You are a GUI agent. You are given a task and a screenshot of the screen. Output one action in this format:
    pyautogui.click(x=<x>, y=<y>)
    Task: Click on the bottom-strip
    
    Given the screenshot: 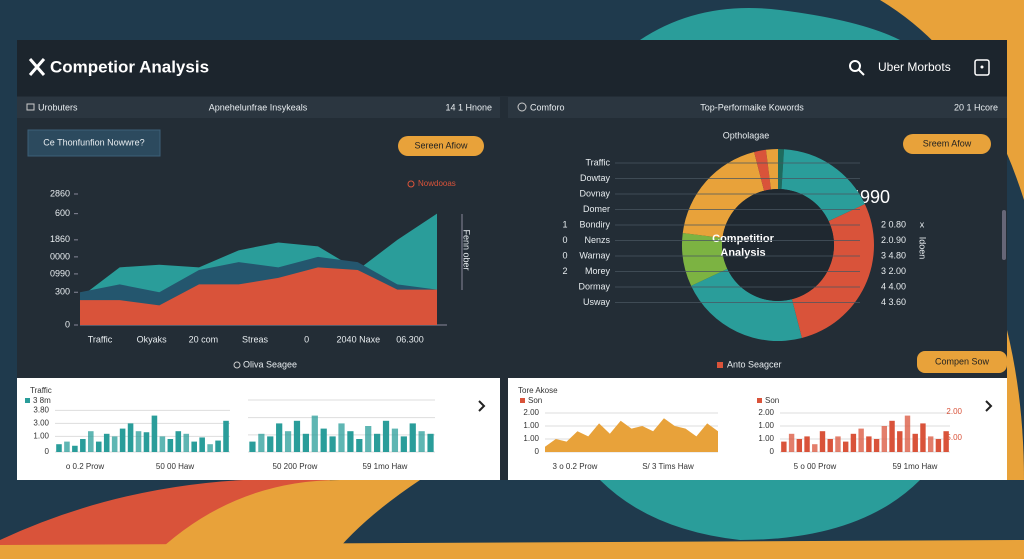 What is the action you would take?
    pyautogui.click(x=258, y=429)
    